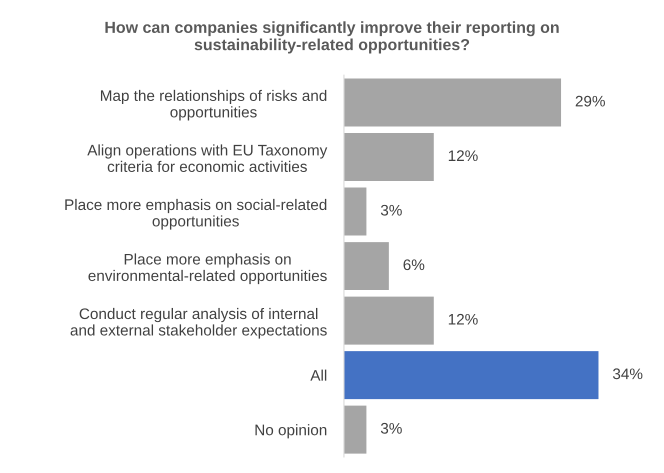  Describe the element at coordinates (590, 101) in the screenshot. I see `data-label: 29%` at that location.